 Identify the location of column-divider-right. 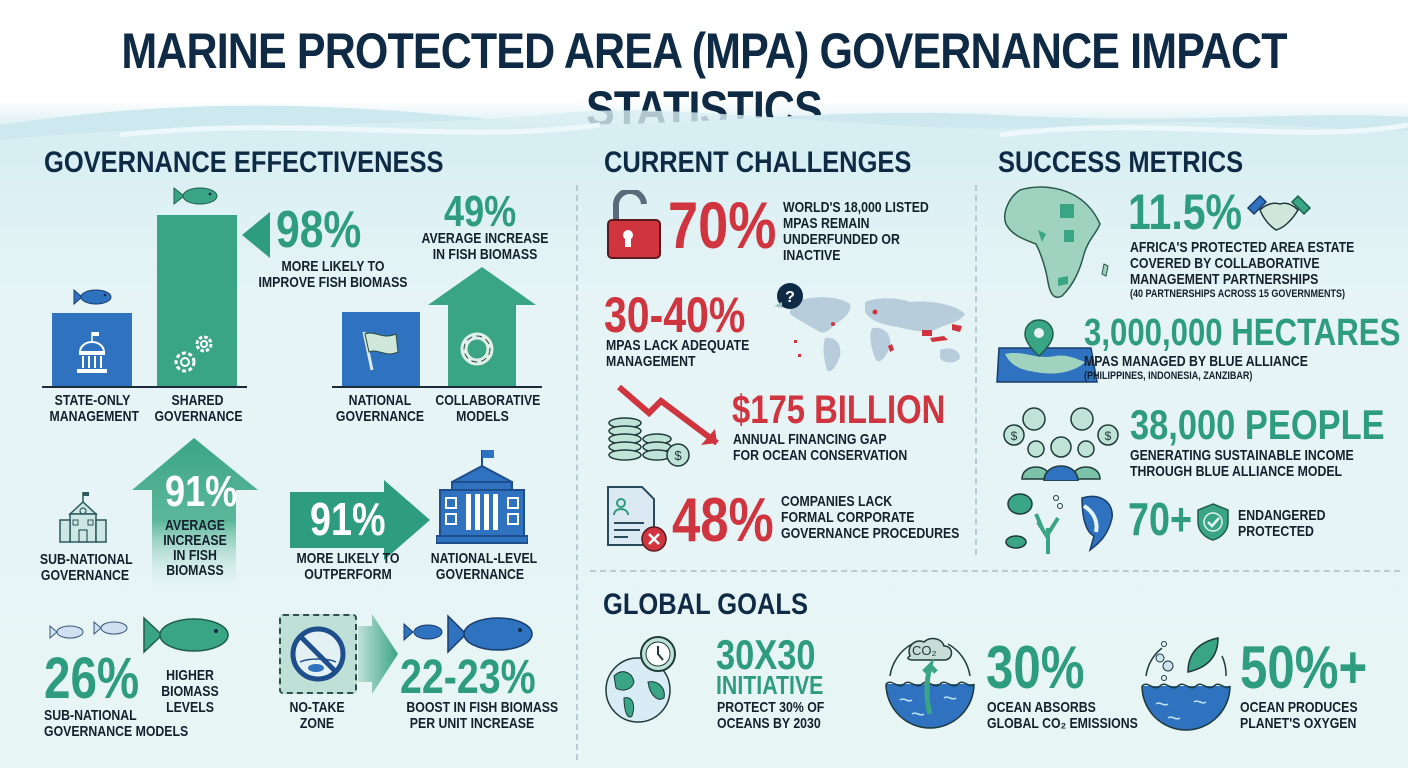
(976, 370).